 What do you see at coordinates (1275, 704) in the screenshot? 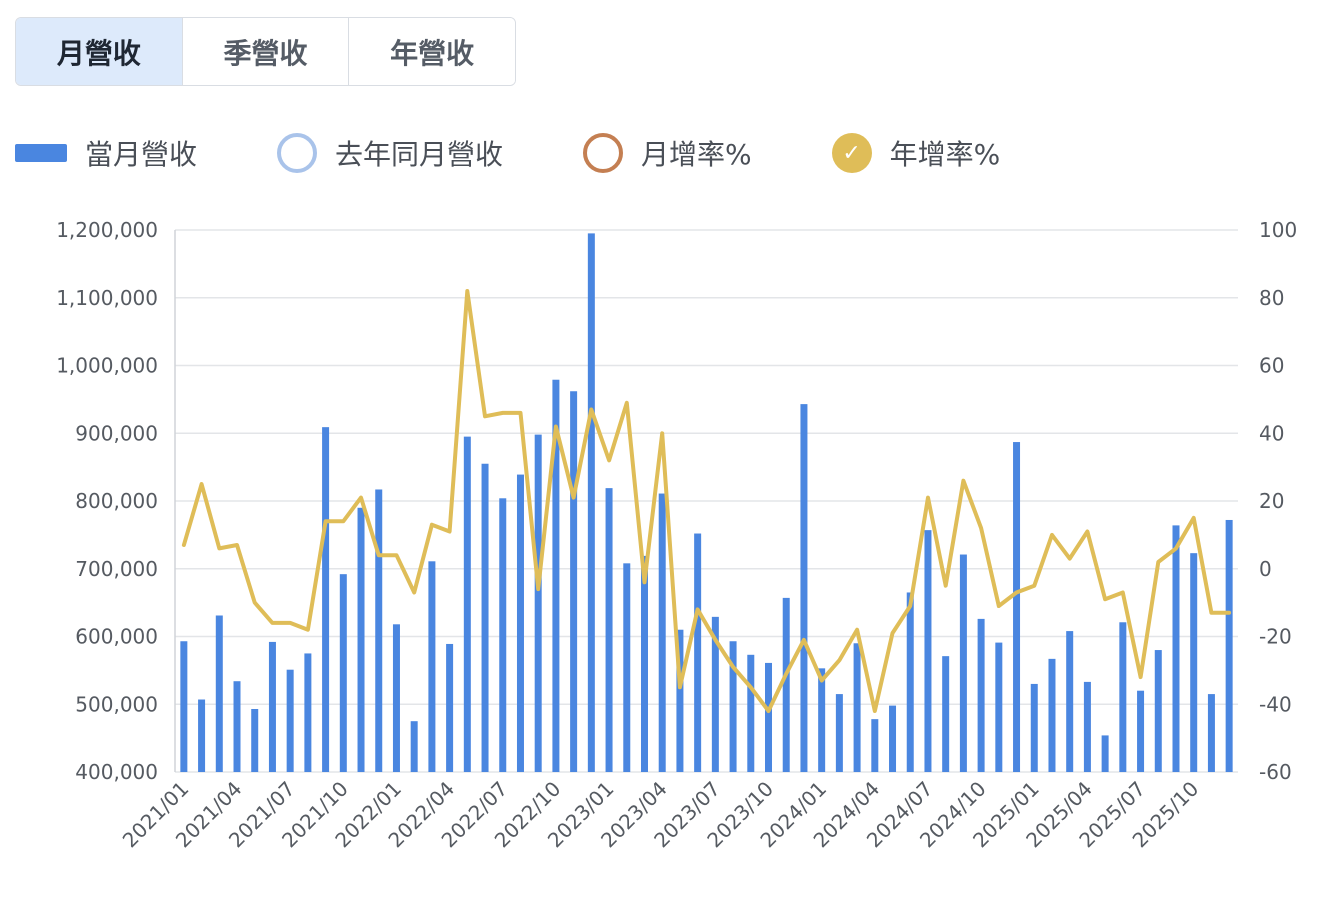
I see `y-right-tick-label: -40` at bounding box center [1275, 704].